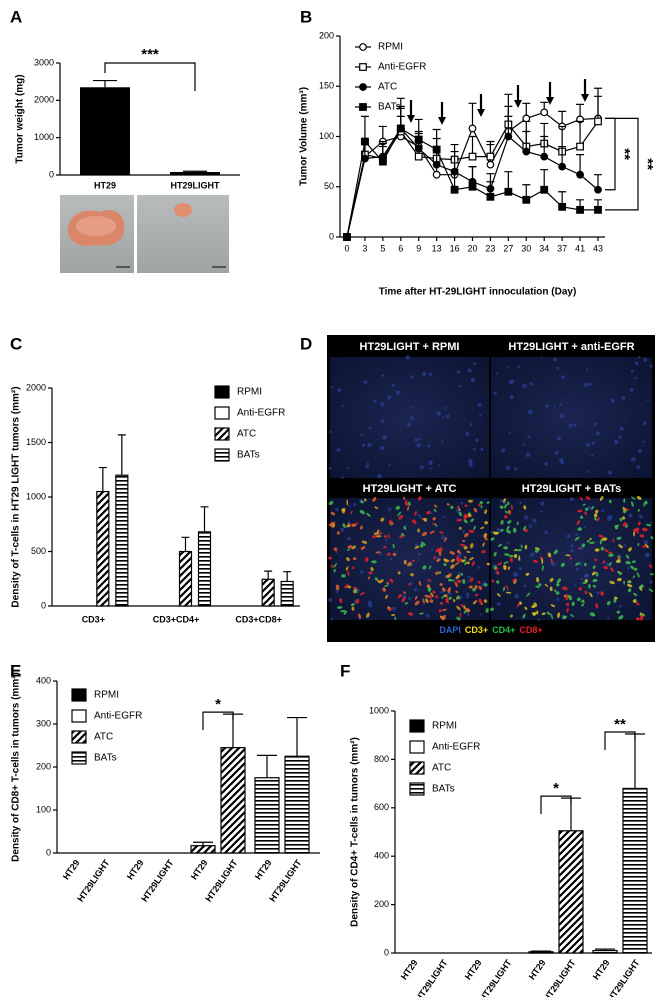  What do you see at coordinates (36, 442) in the screenshot?
I see `y-tick-label: 1500` at bounding box center [36, 442].